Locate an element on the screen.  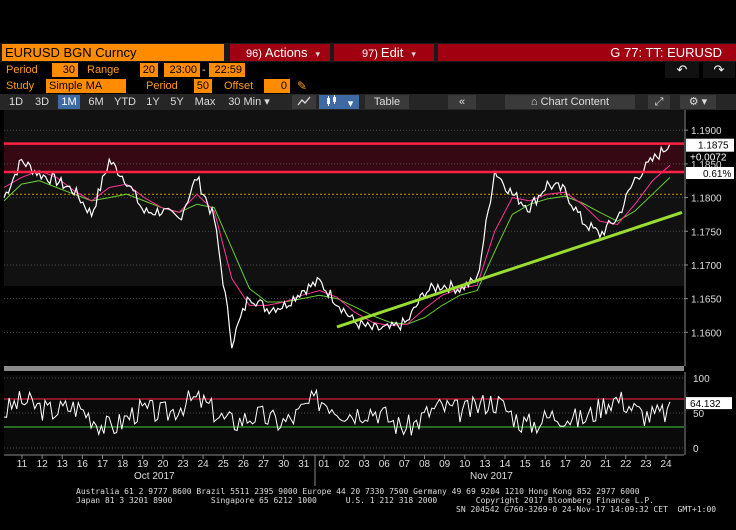
range-3d-button: 3D is located at coordinates (42, 102).